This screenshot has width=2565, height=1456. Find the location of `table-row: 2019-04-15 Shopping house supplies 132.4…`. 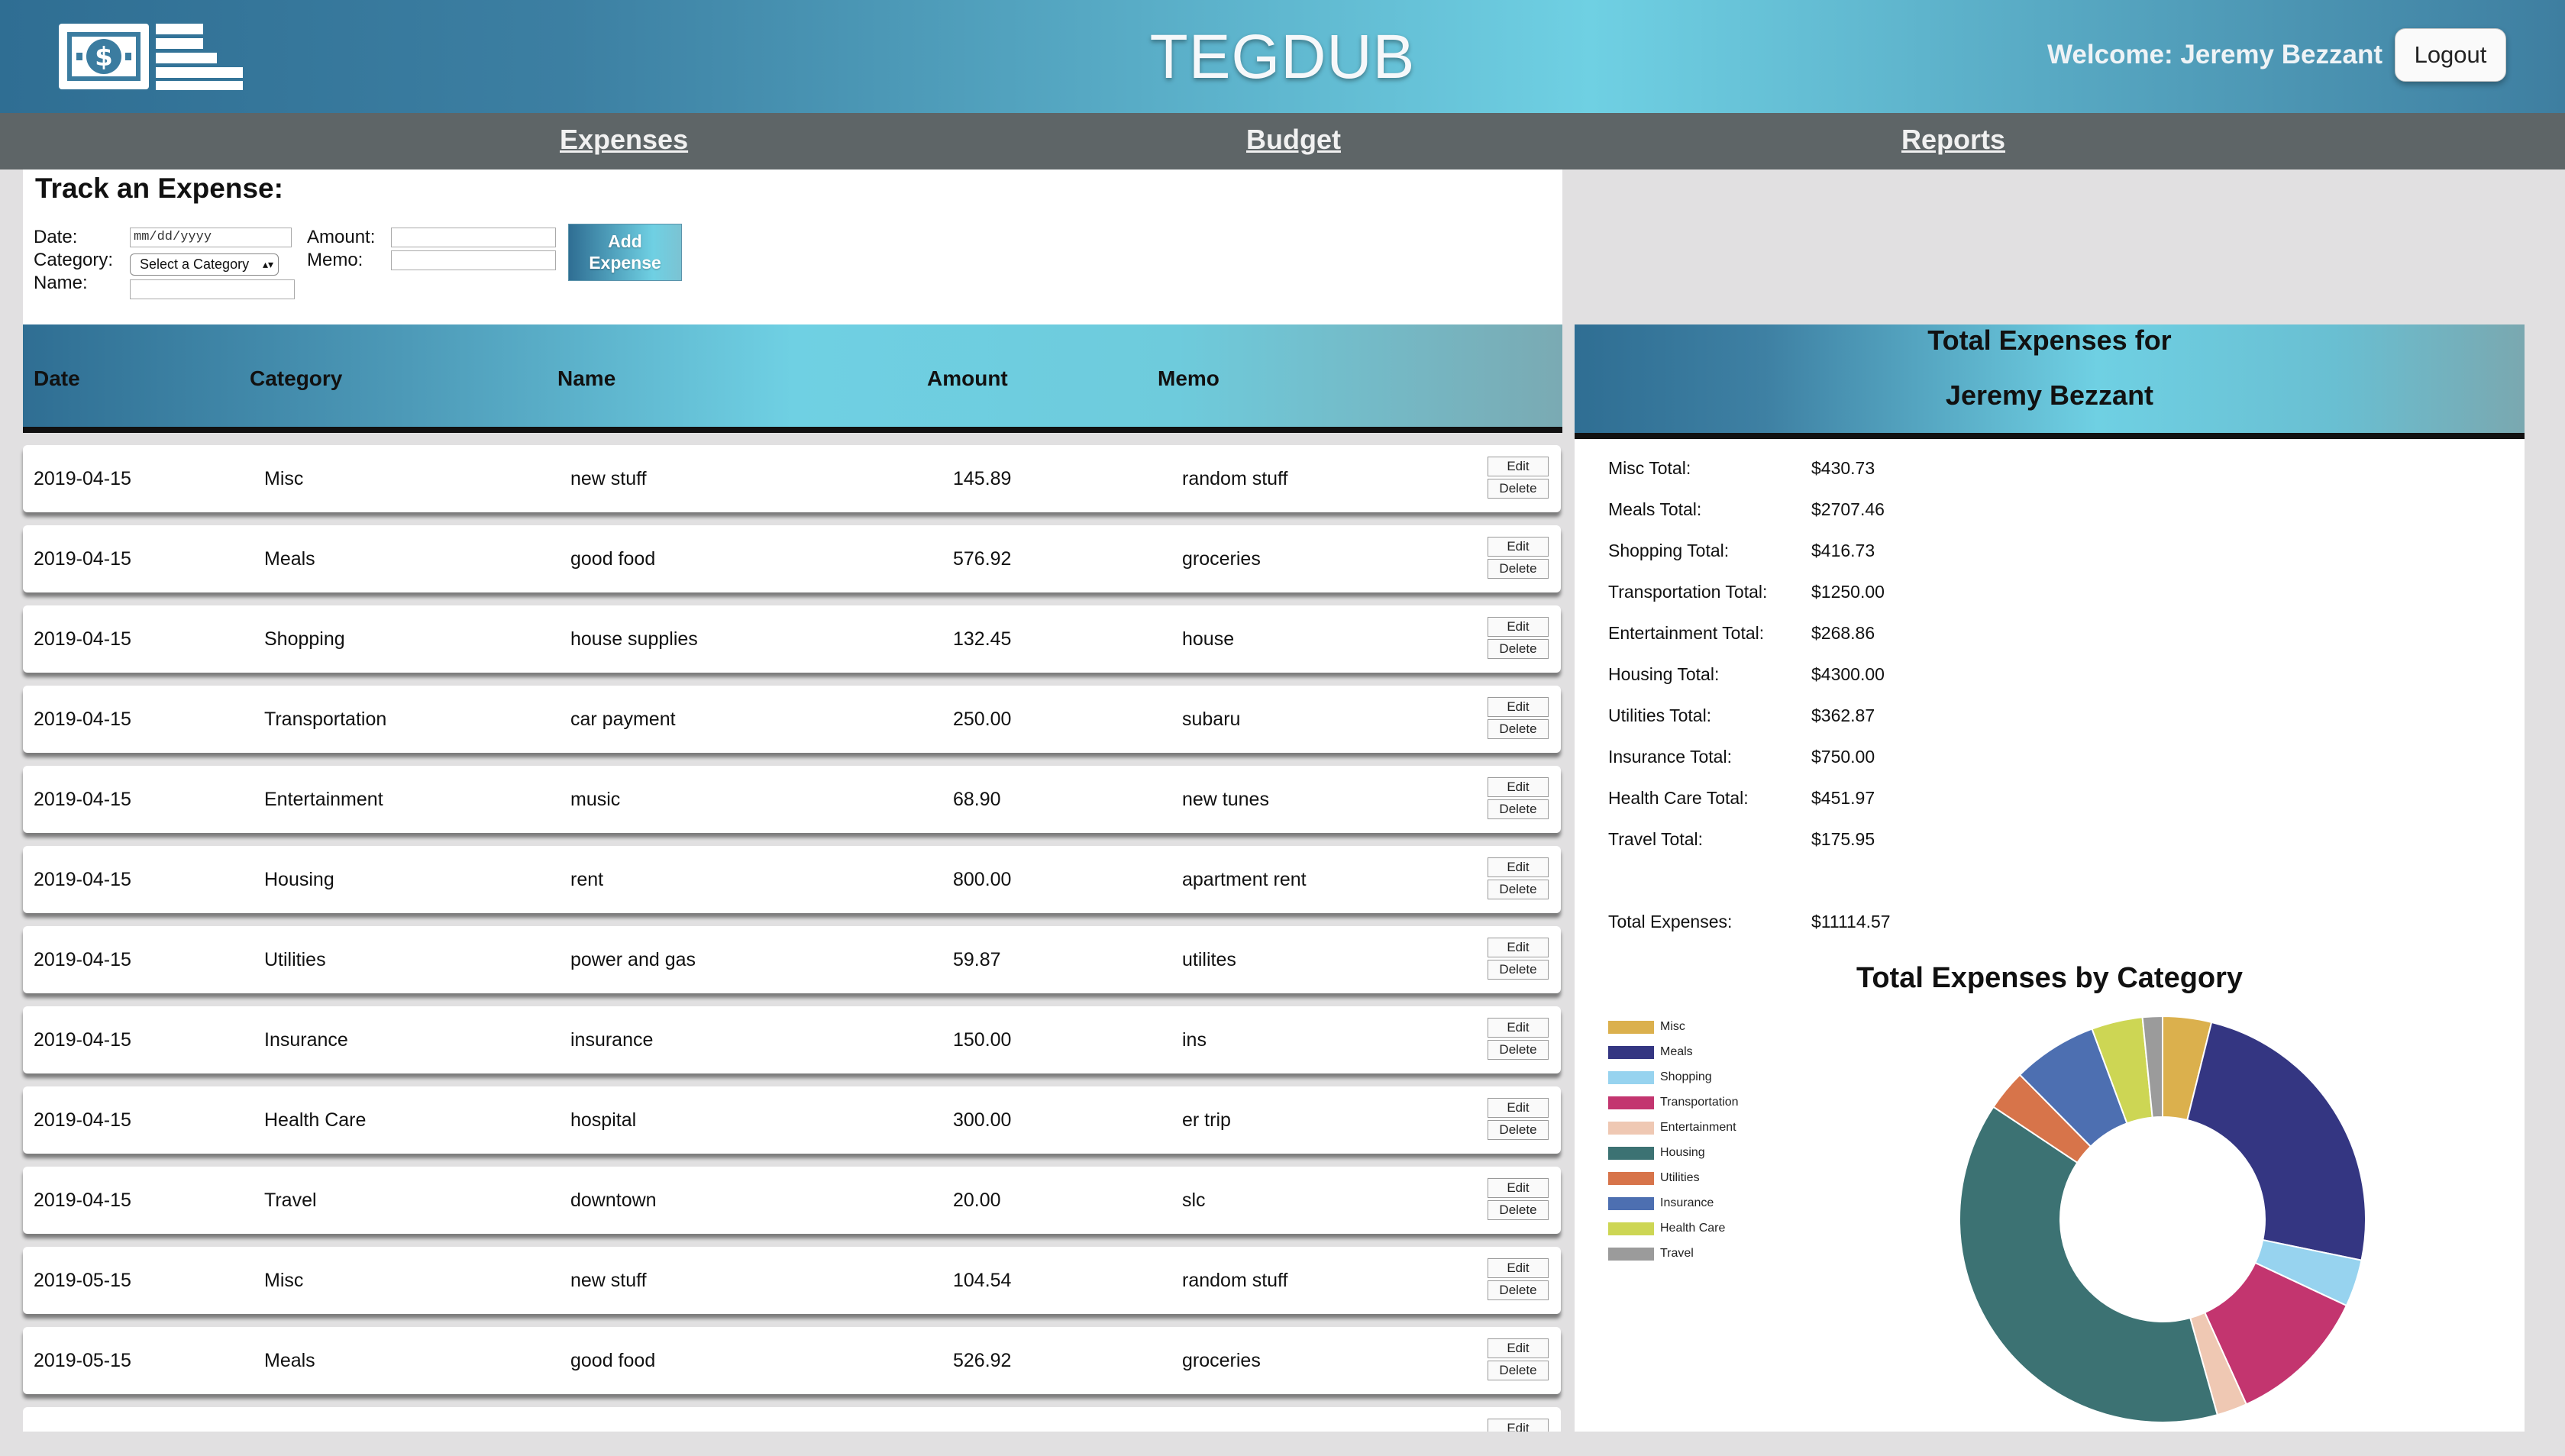

table-row: 2019-04-15 Shopping house supplies 132.4… is located at coordinates (792, 639).